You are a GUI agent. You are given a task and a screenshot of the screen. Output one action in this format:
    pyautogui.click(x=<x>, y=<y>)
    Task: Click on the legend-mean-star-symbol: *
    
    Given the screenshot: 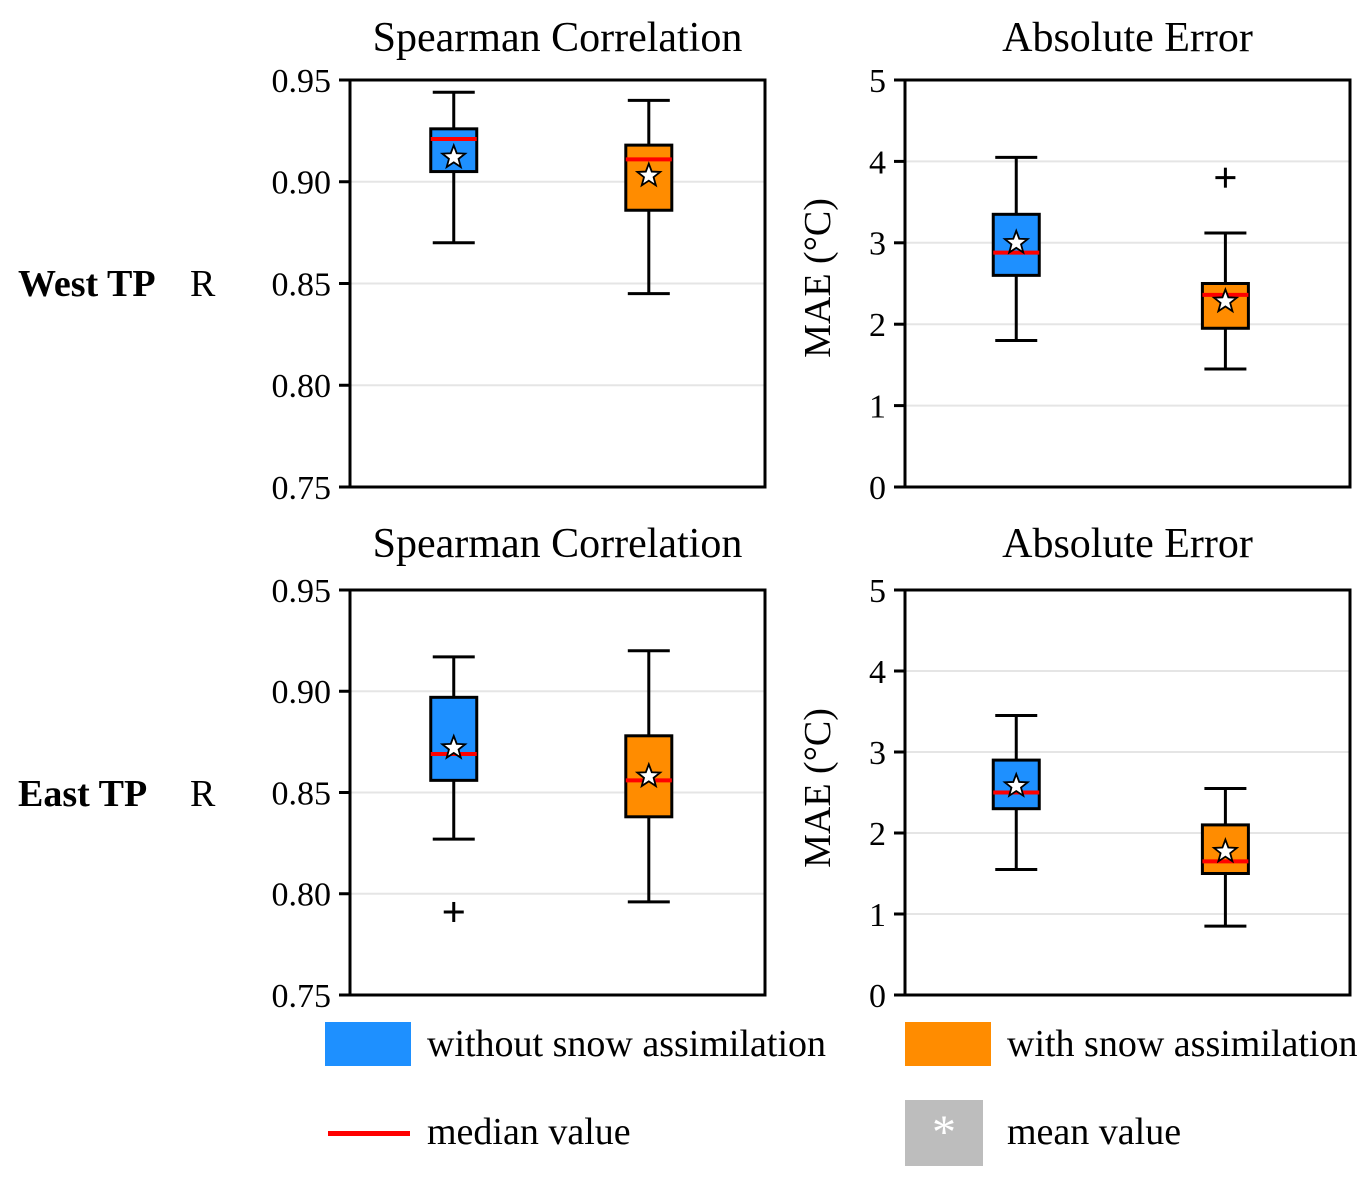 What is the action you would take?
    pyautogui.click(x=944, y=1132)
    